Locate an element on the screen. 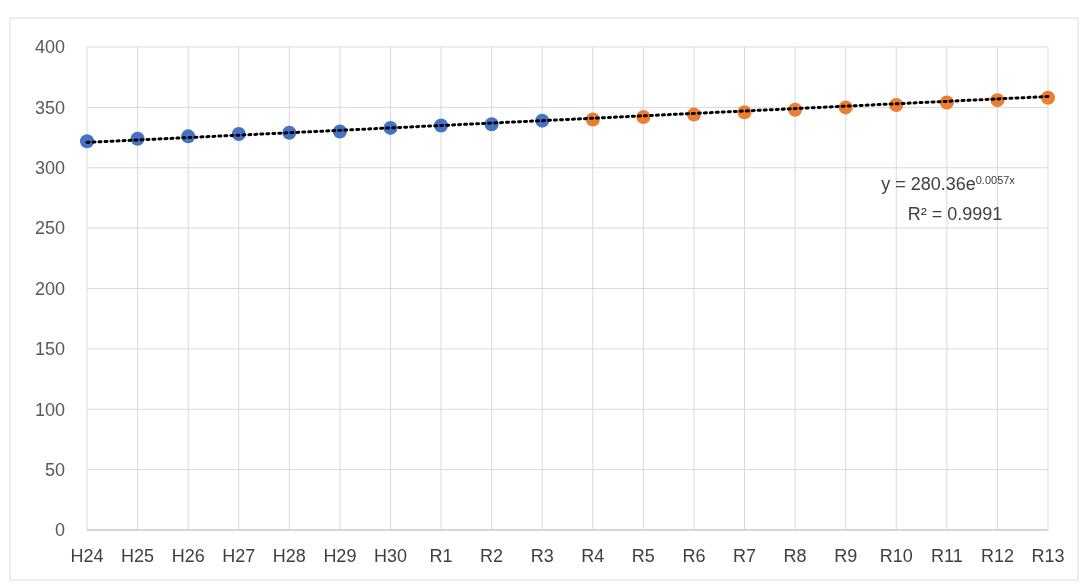  y-tick-label: 200 is located at coordinates (49, 288).